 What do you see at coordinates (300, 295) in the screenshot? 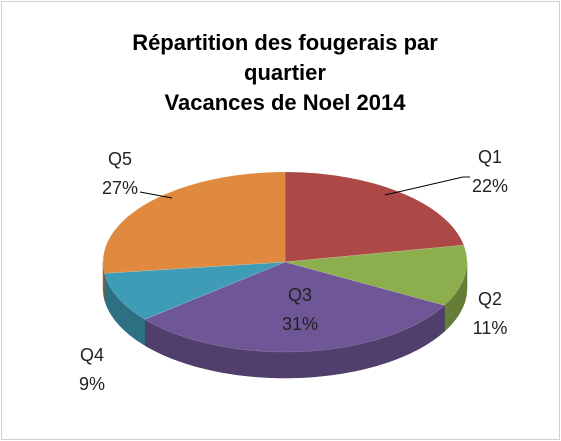
I see `slice-category-label: Q3` at bounding box center [300, 295].